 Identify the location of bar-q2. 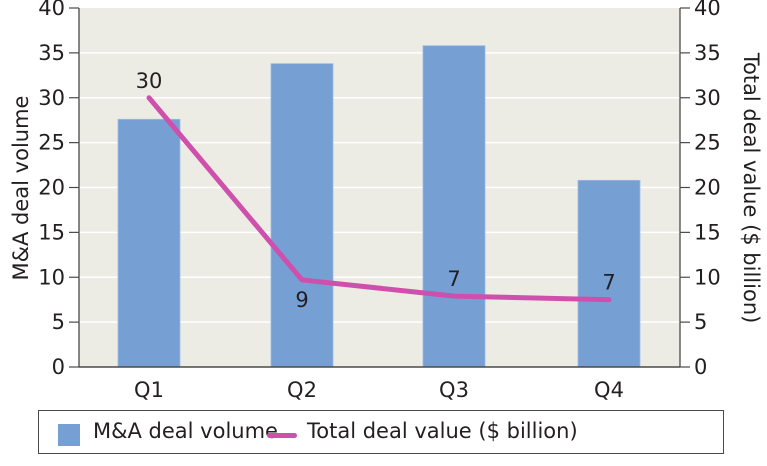
(302, 215).